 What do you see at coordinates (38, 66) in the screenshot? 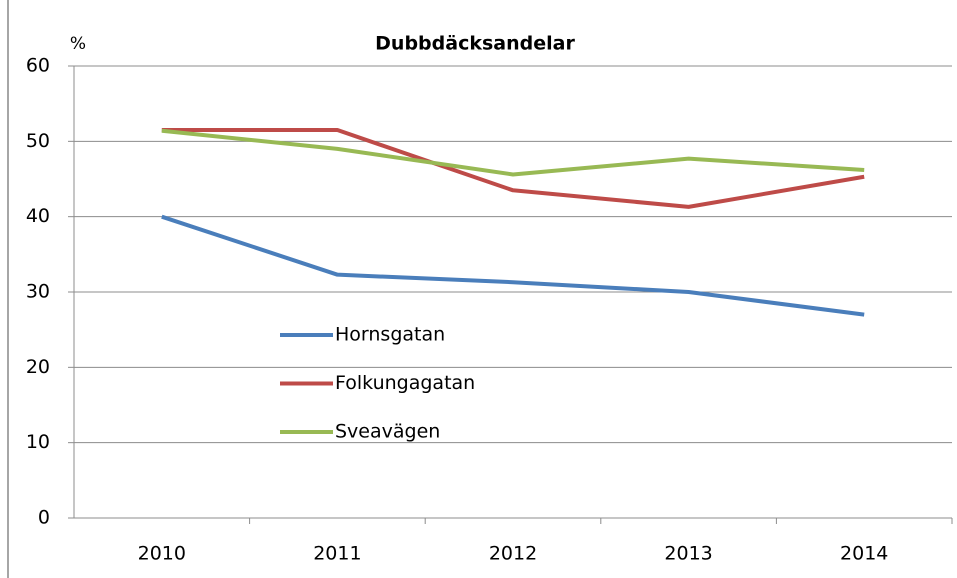
I see `y-tick-label: 60` at bounding box center [38, 66].